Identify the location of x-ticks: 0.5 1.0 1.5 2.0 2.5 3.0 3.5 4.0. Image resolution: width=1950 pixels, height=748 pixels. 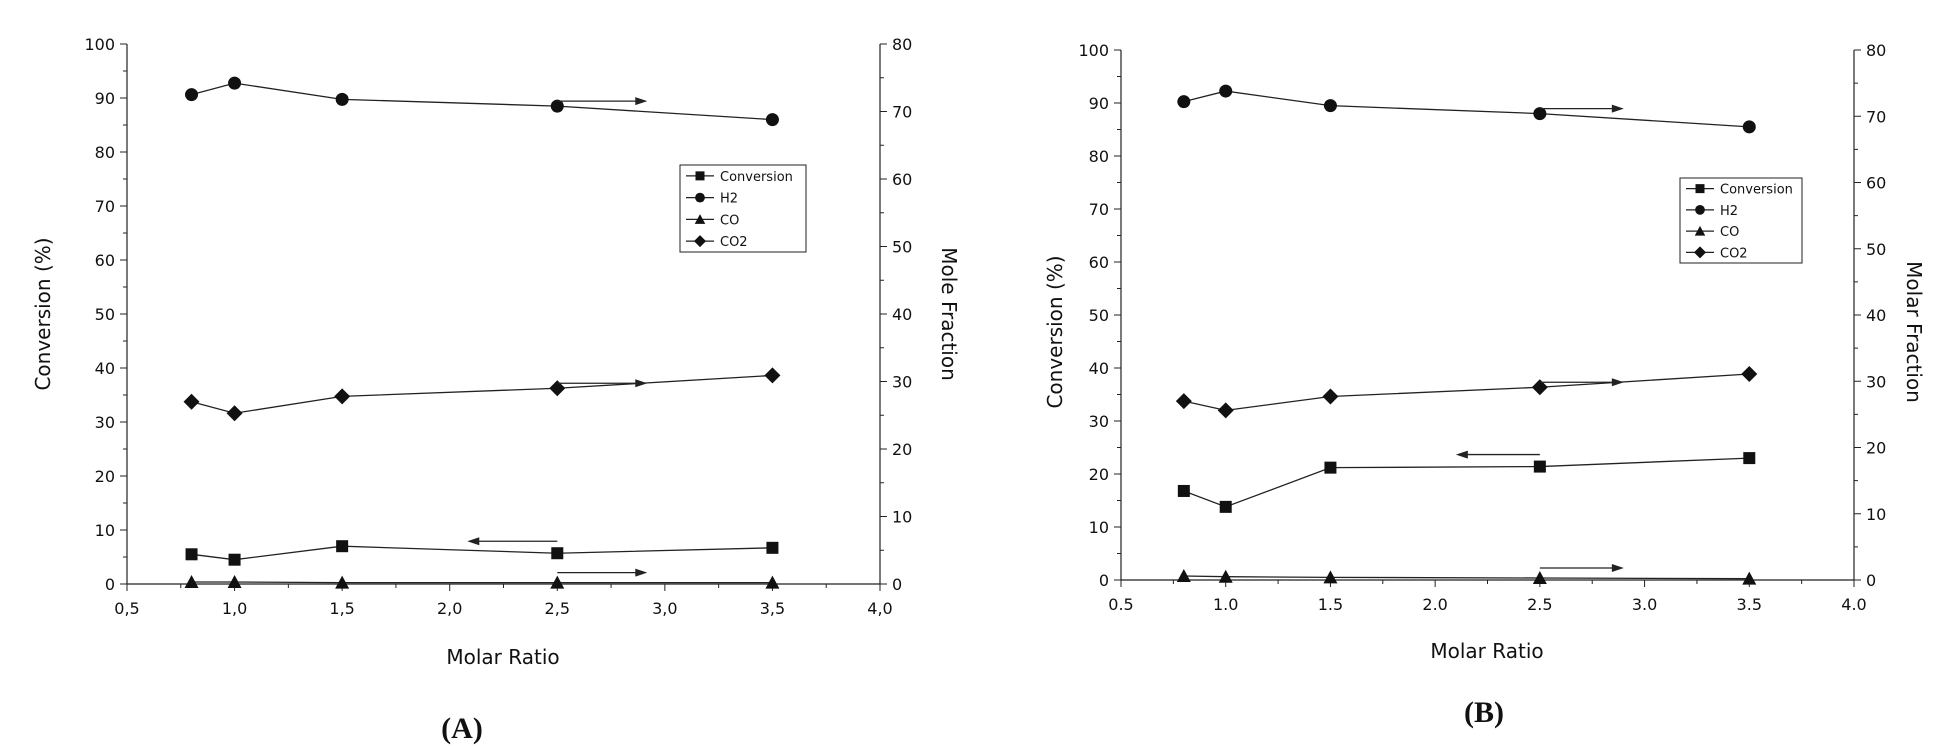
(1487, 597).